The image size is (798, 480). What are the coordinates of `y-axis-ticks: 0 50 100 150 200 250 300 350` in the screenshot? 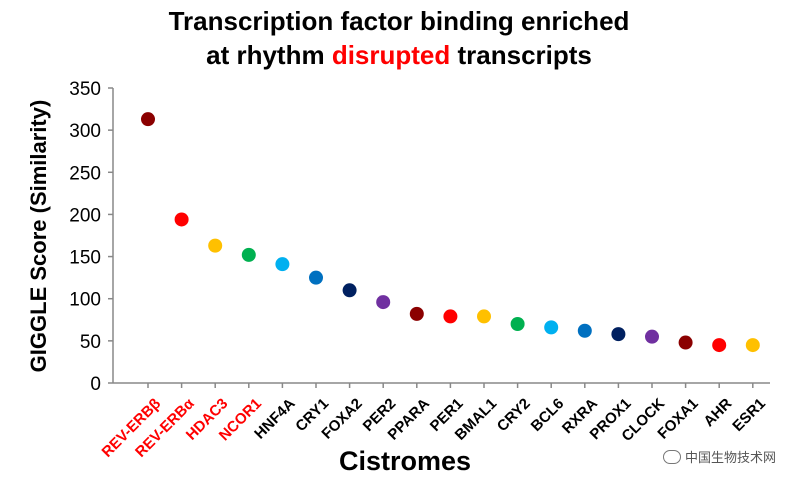 It's located at (91, 237).